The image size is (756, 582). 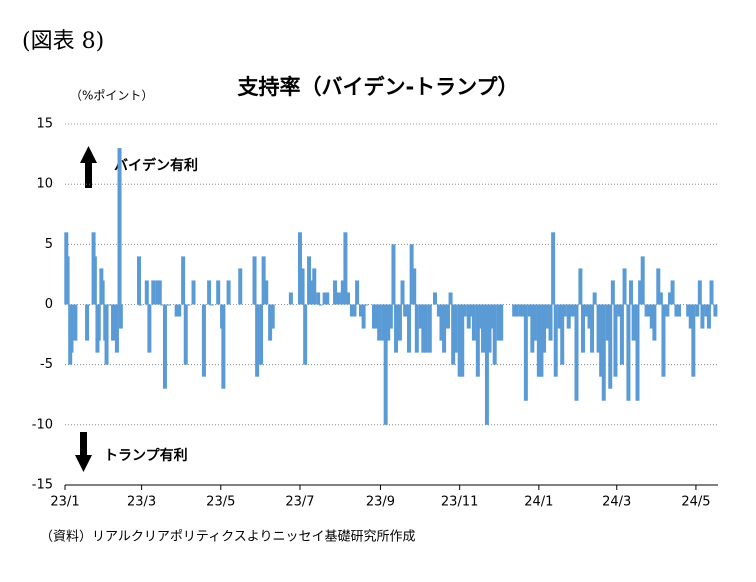 What do you see at coordinates (459, 502) in the screenshot?
I see `x-tick-label: 23/11` at bounding box center [459, 502].